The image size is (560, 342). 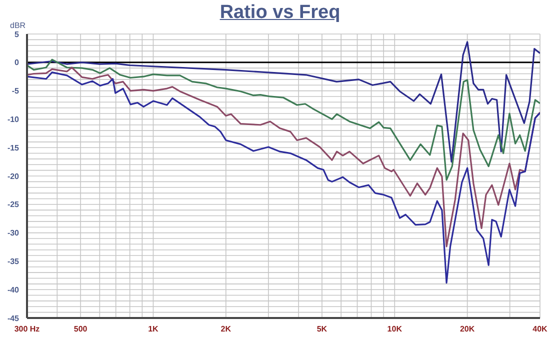 What do you see at coordinates (13, 289) in the screenshot?
I see `y-tick-label: -40` at bounding box center [13, 289].